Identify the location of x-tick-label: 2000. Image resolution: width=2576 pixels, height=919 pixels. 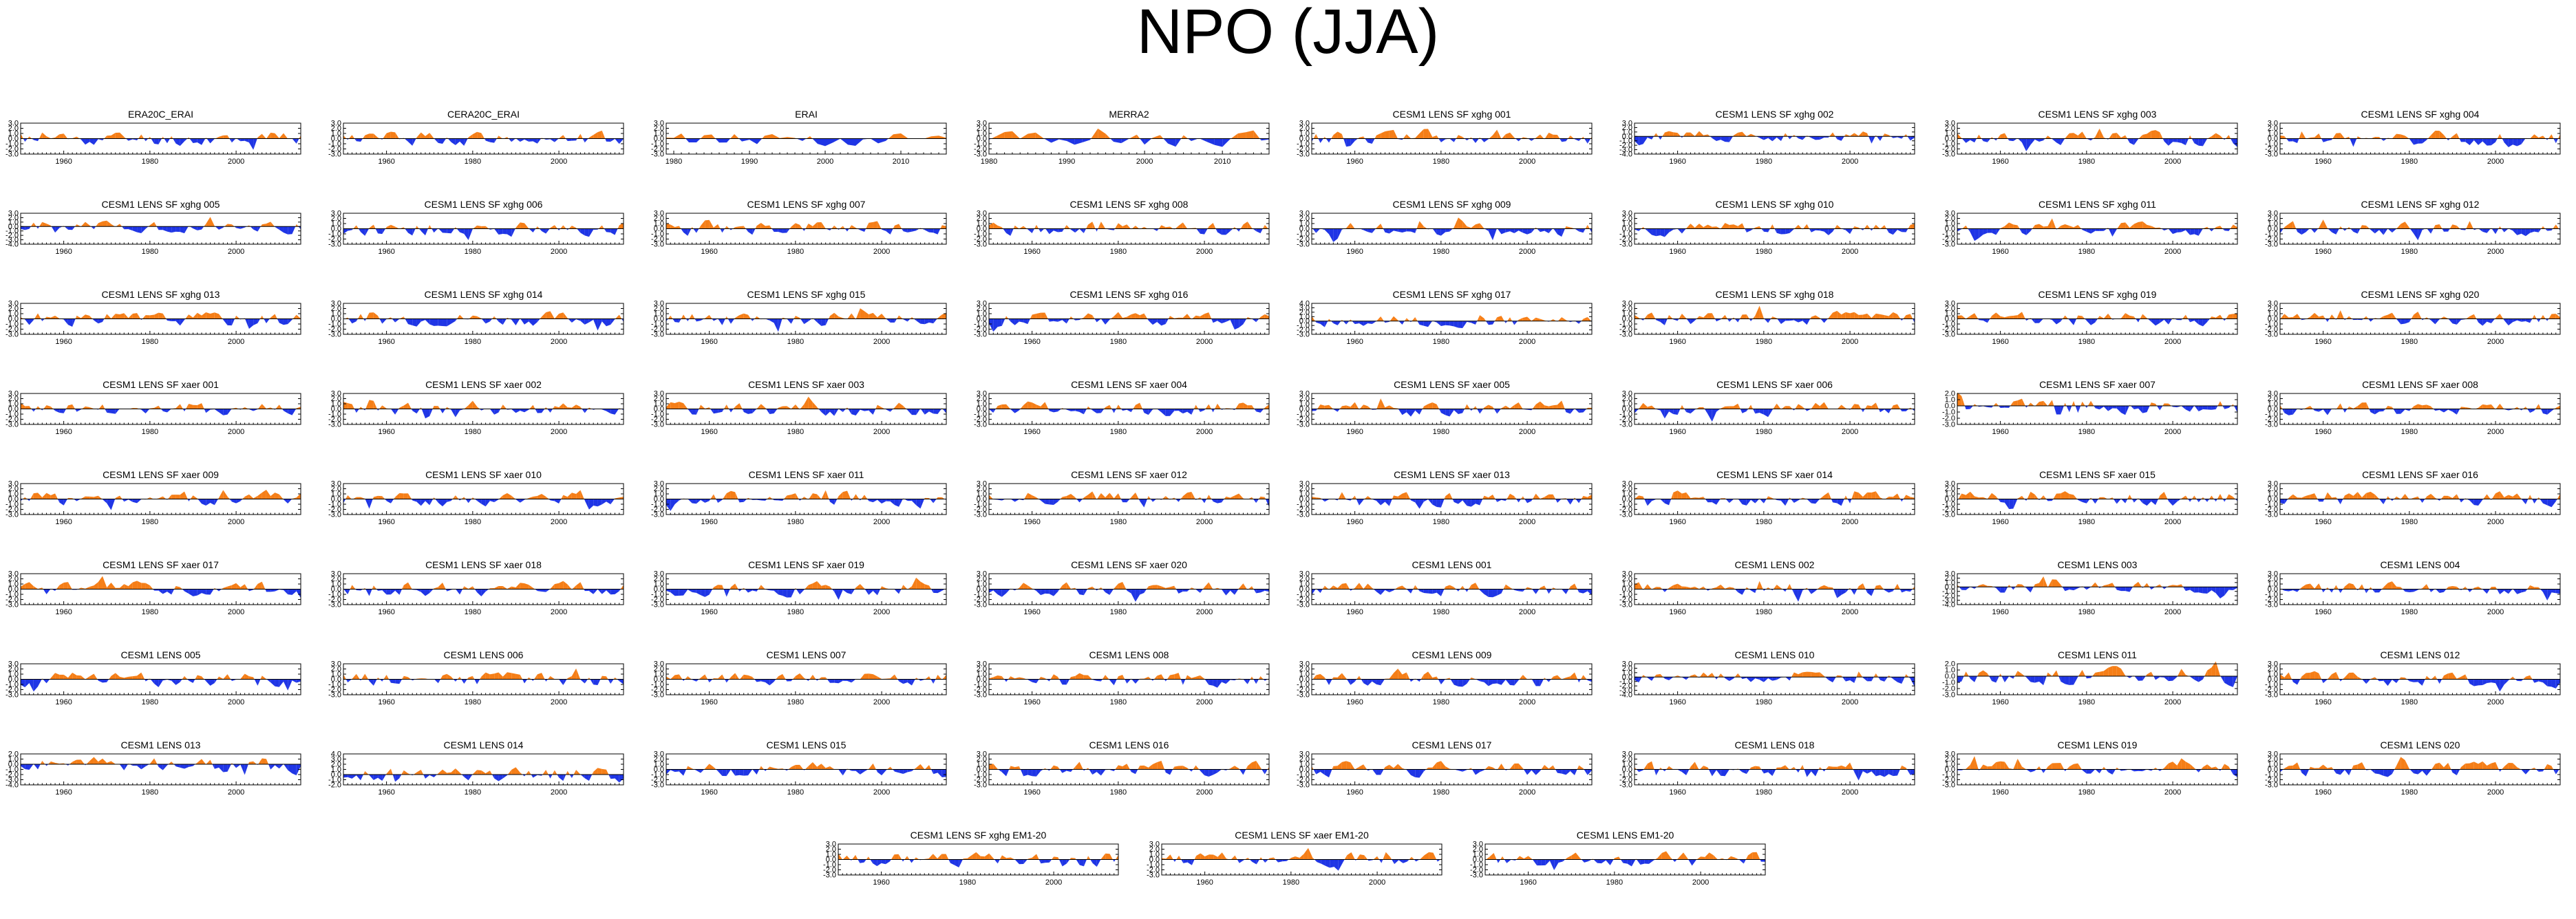
(2172, 162).